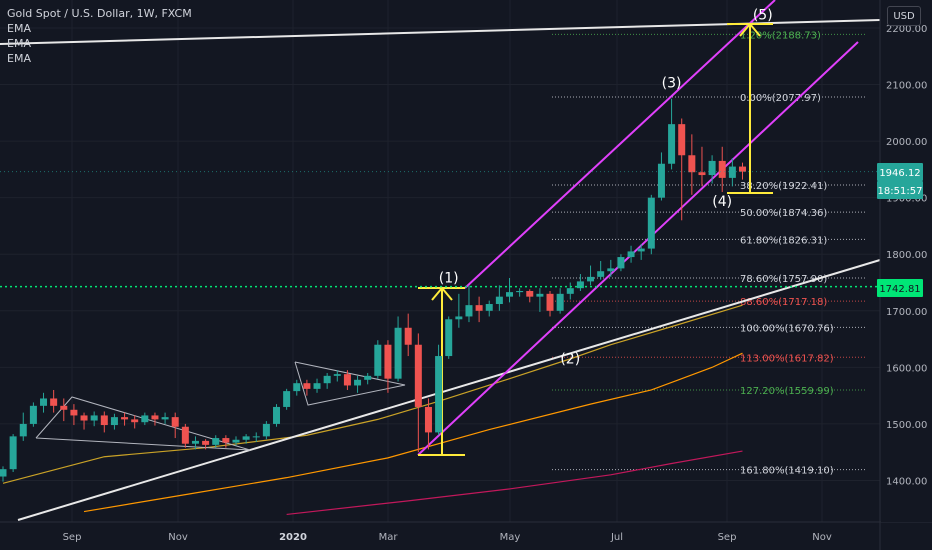  Describe the element at coordinates (750, 29) in the screenshot. I see `measure-bracket-2-arrow` at that location.